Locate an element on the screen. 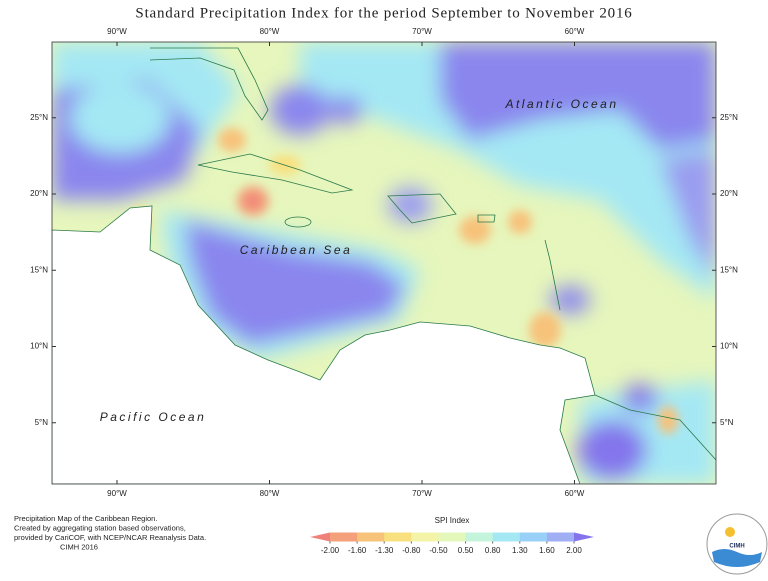 This screenshot has height=581, width=768. logo: CIMH is located at coordinates (737, 544).